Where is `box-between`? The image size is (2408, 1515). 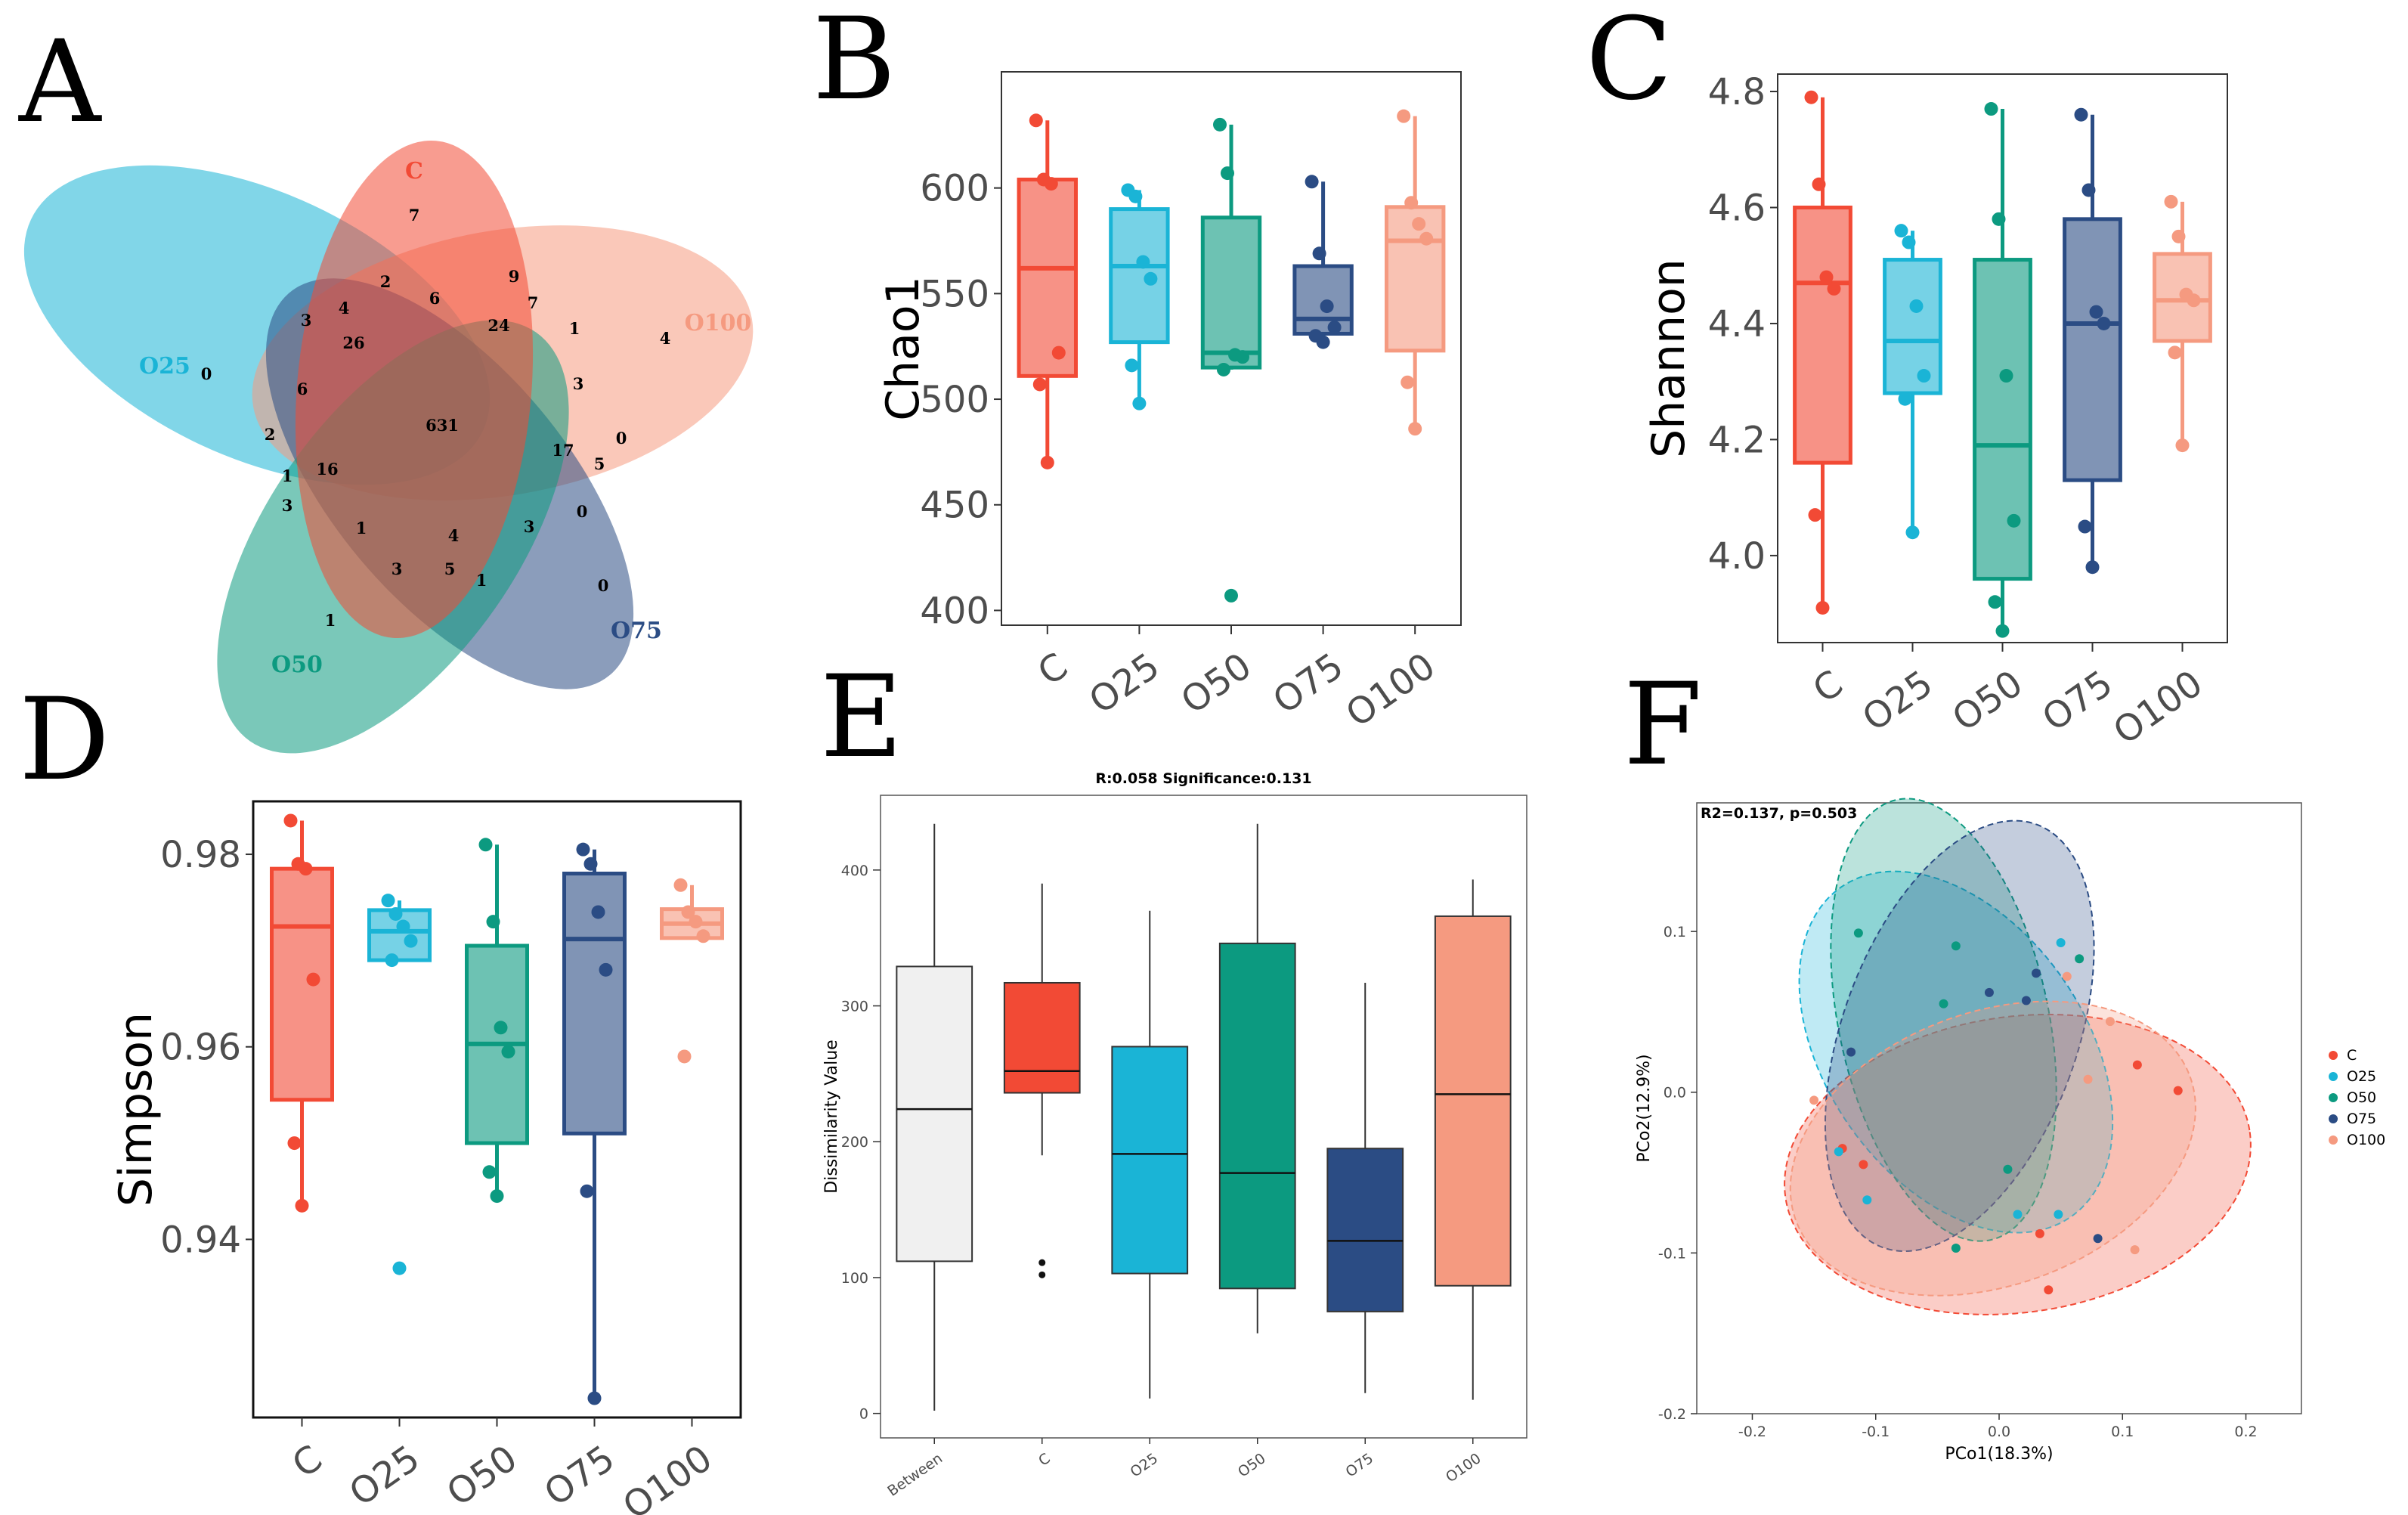 box-between is located at coordinates (934, 1114).